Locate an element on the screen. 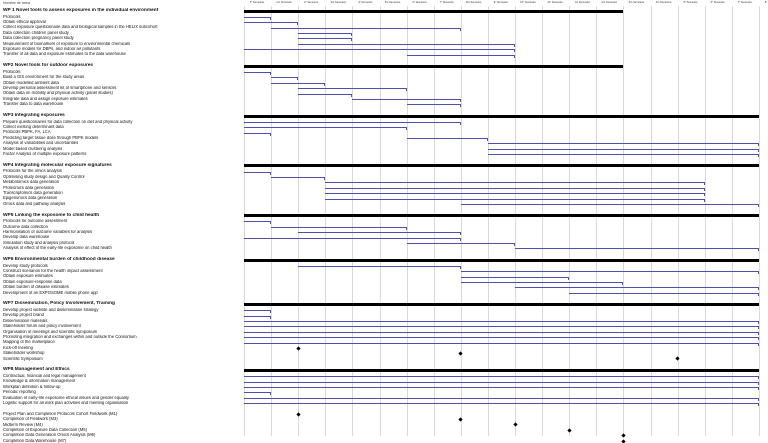 The height and width of the screenshot is (443, 768). row-label: Metabolomics data generation is located at coordinates (31, 182).